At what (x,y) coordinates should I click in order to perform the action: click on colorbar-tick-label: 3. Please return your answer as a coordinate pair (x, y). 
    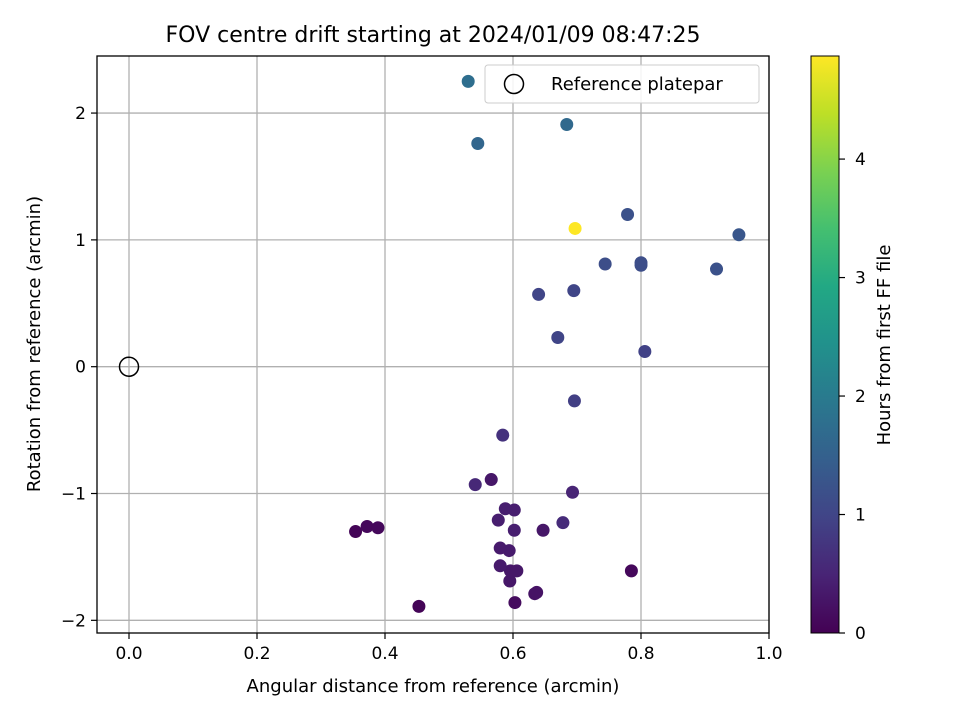
    Looking at the image, I should click on (860, 279).